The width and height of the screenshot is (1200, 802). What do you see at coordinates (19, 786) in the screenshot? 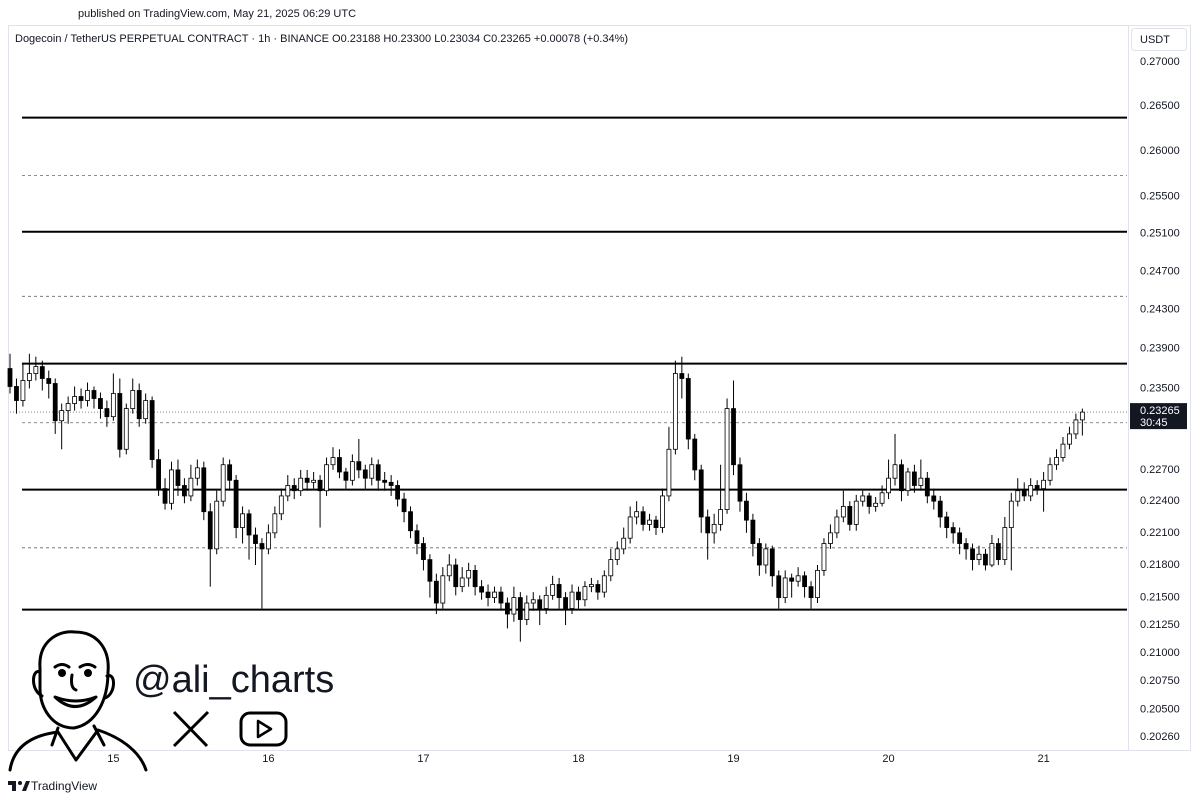
I see `tradingview-logo` at bounding box center [19, 786].